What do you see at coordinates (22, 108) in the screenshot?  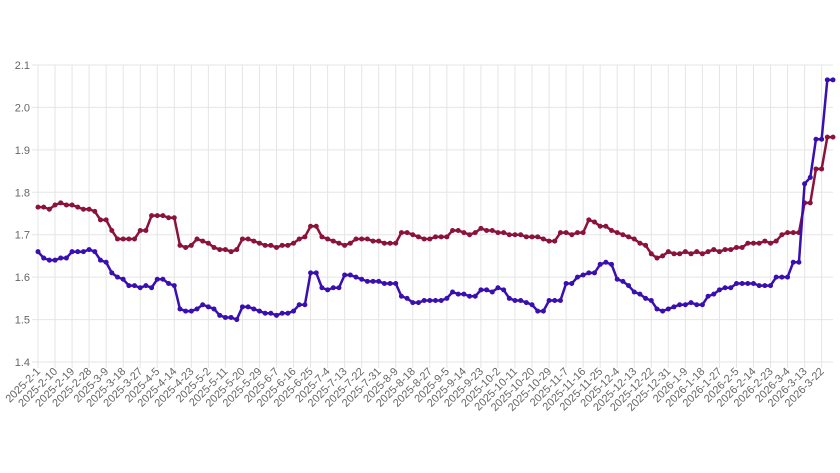 I see `y-tick-label: 2.0` at bounding box center [22, 108].